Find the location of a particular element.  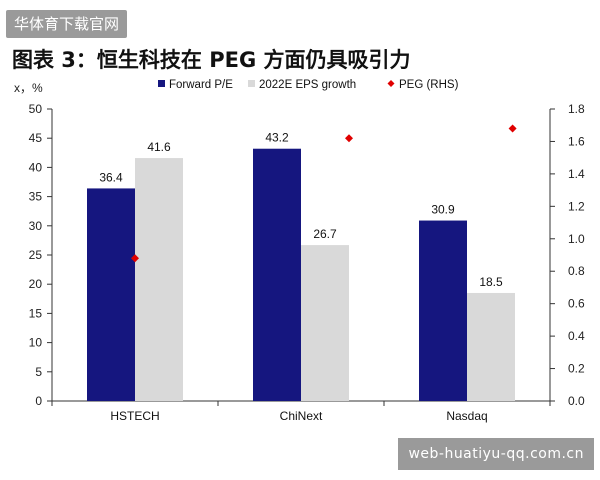

right-tick-label: 0.6 is located at coordinates (576, 304).